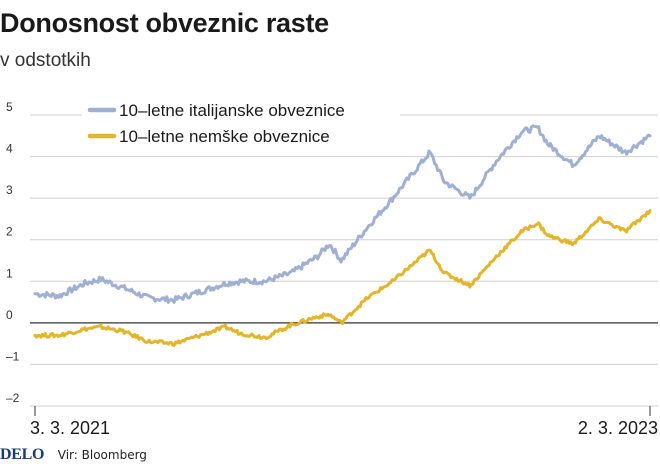 The image size is (660, 472). I want to click on legend-label: 10–letne italijanske obveznice, so click(232, 110).